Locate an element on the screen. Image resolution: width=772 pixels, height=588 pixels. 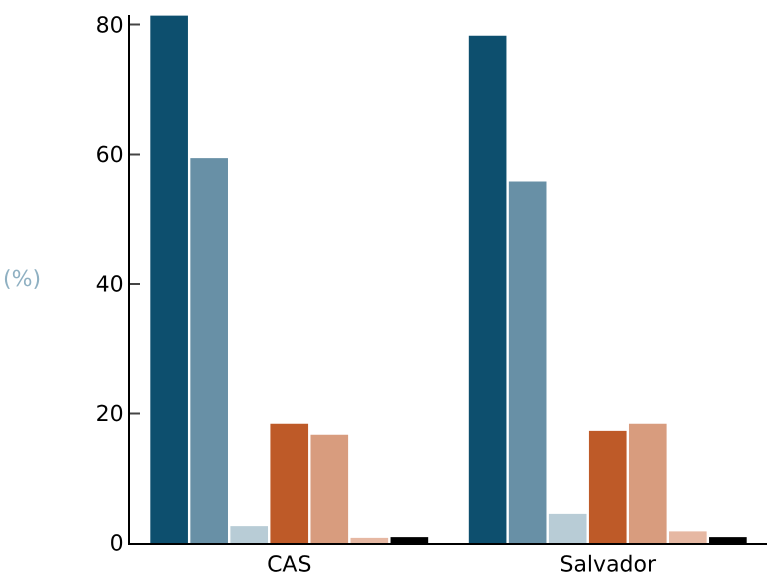
y-tick-label: 80 is located at coordinates (110, 25).